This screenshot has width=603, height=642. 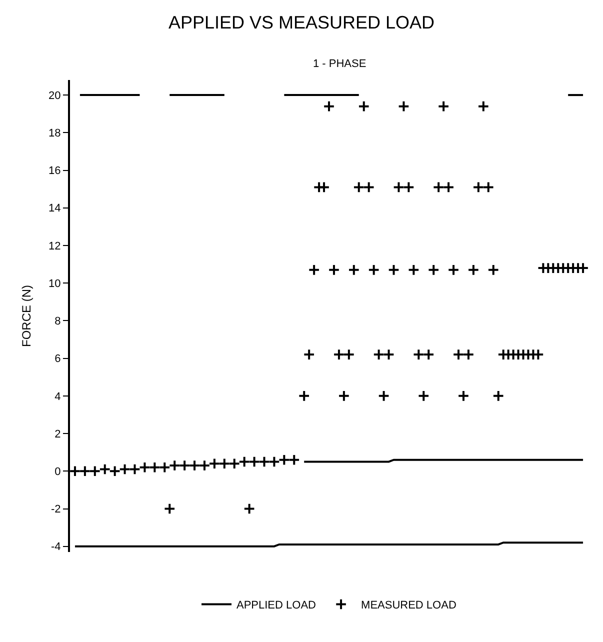 I want to click on y-tick-label: 10, so click(x=54, y=284).